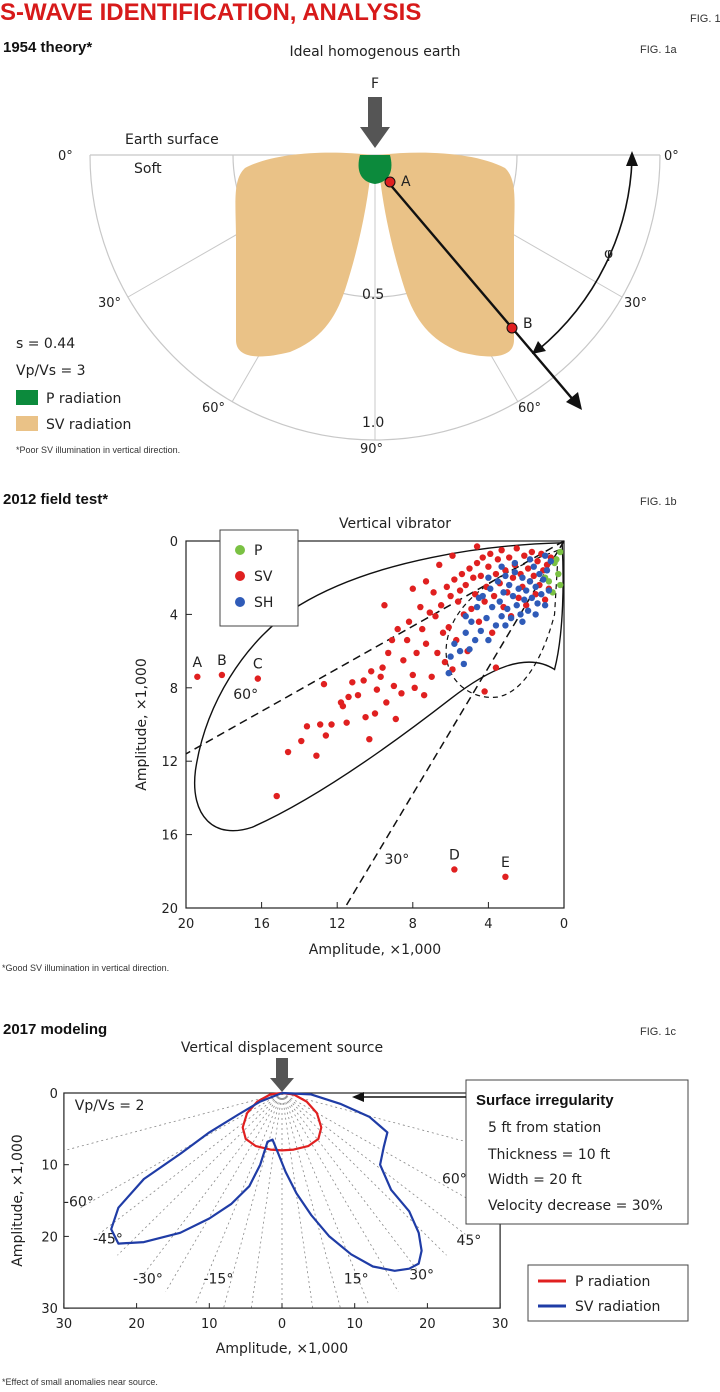  I want to click on ray-a-b, so click(481, 292).